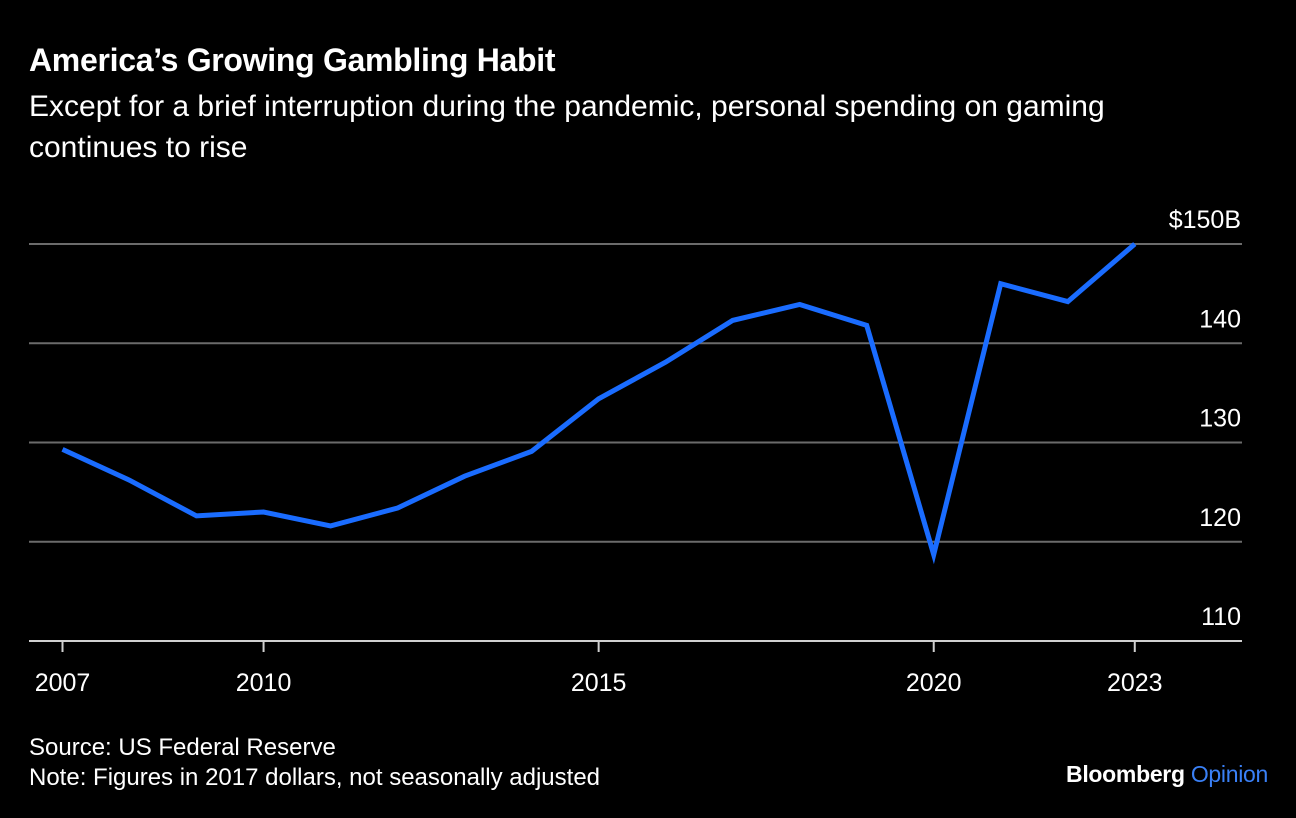 Image resolution: width=1296 pixels, height=818 pixels. What do you see at coordinates (1125, 774) in the screenshot?
I see `brand-main: Bloomberg` at bounding box center [1125, 774].